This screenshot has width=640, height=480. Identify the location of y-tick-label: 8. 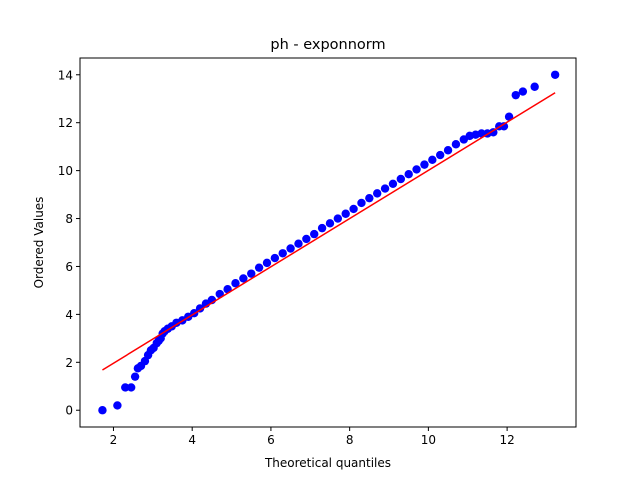
(69, 219).